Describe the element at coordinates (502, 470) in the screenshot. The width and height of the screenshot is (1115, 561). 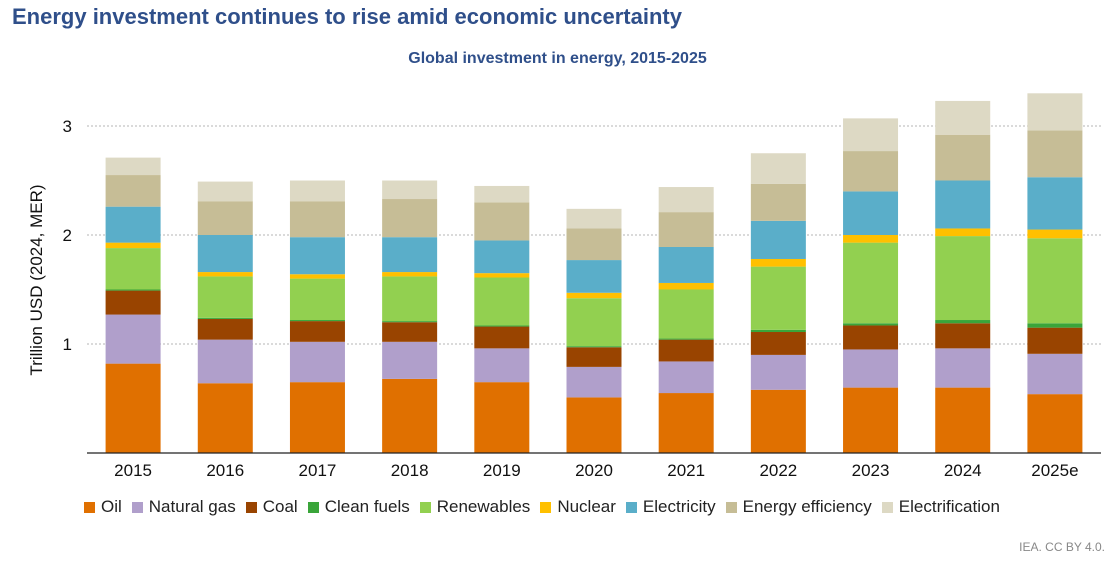
I see `x-tick-label: 2019` at that location.